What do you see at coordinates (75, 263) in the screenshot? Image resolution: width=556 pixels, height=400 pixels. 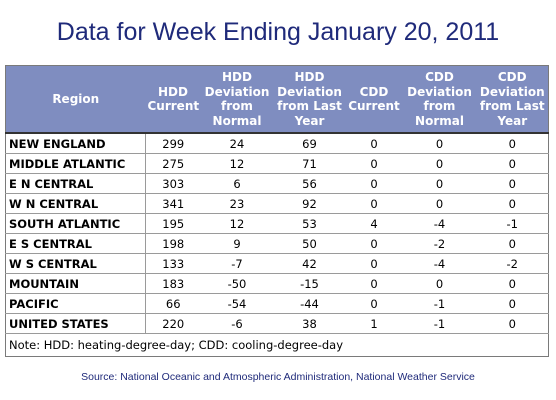 I see `cell-region: W S CENTRAL` at bounding box center [75, 263].